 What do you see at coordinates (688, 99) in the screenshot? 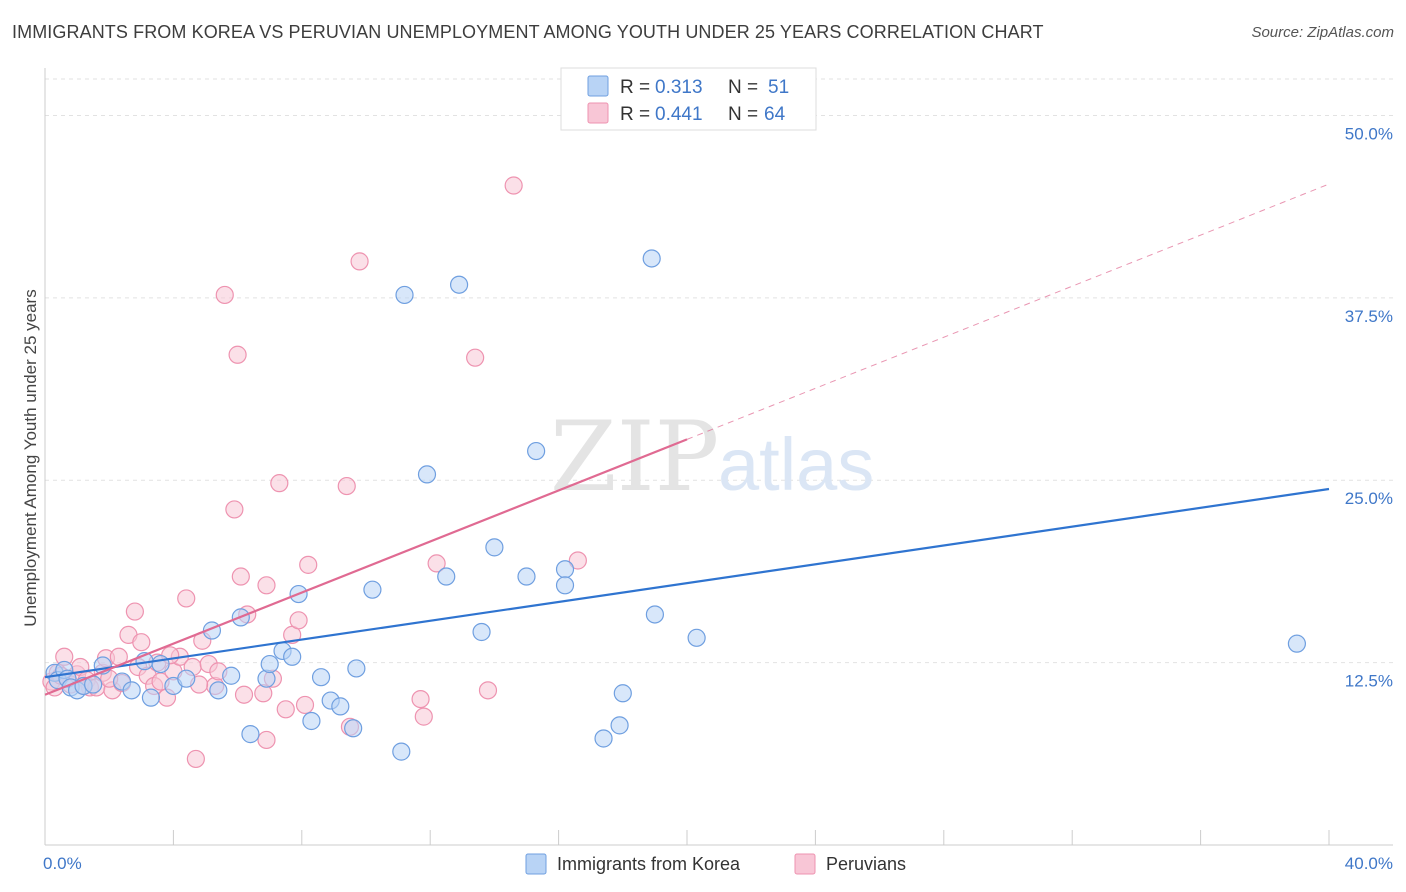
I see `stats-legend: R = 0.313 N = 51 R = 0.441 N = 64` at bounding box center [688, 99].